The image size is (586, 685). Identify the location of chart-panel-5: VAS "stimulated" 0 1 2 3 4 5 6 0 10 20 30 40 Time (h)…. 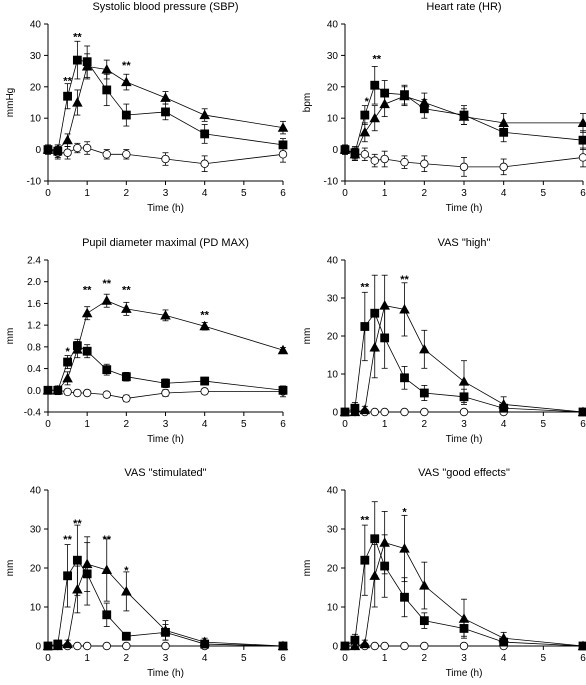
(147, 573).